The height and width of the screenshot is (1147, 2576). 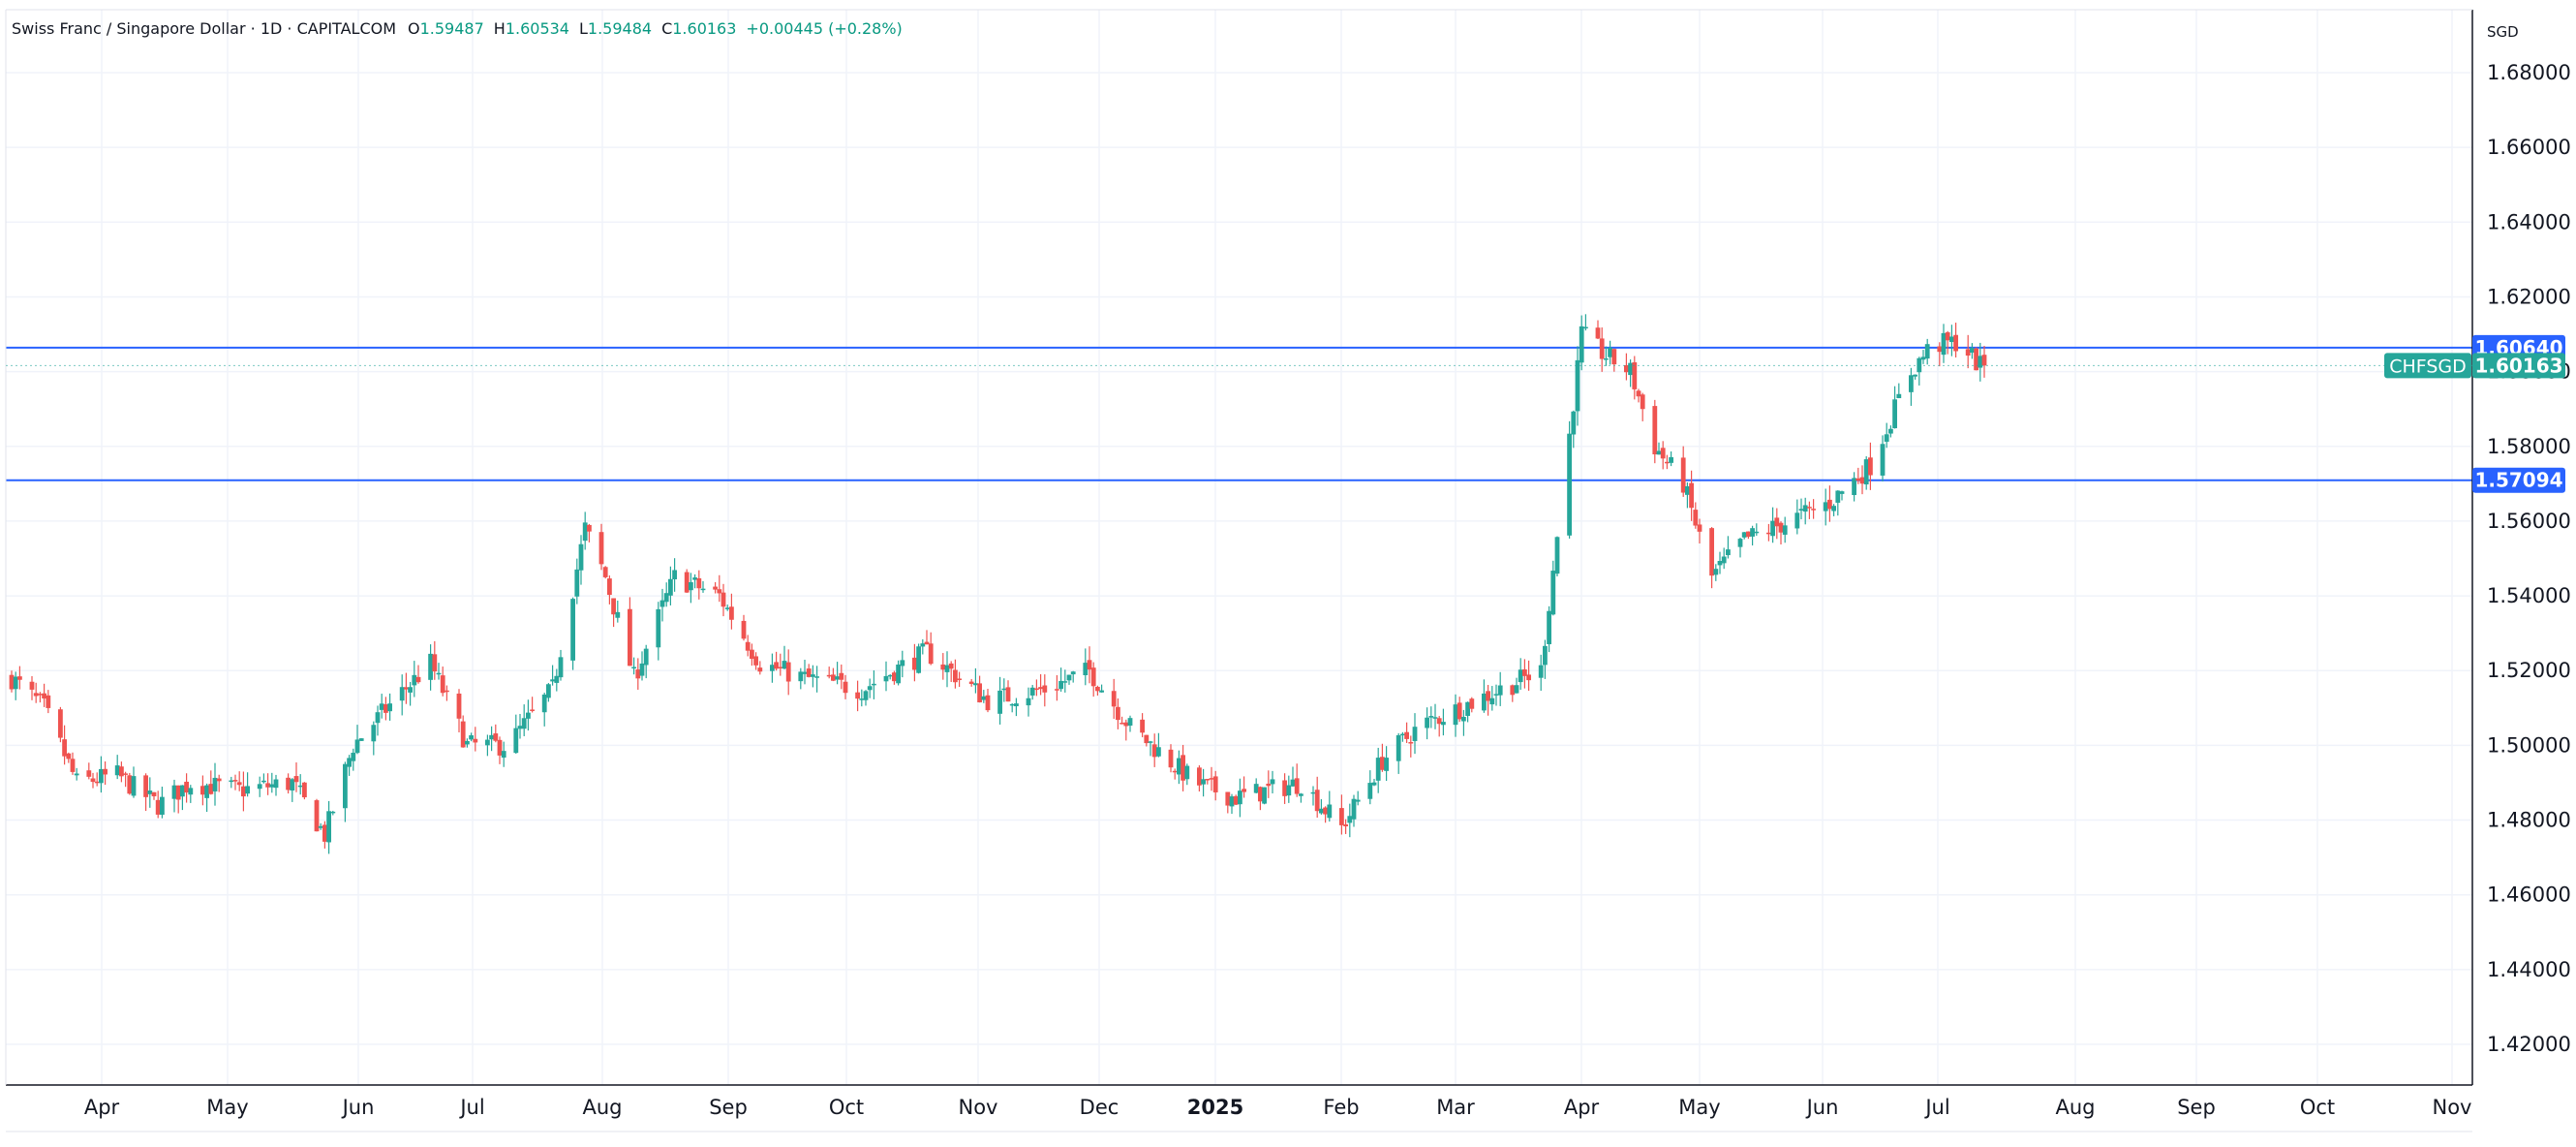 I want to click on y-tick-label: 1.54000, so click(x=2529, y=595).